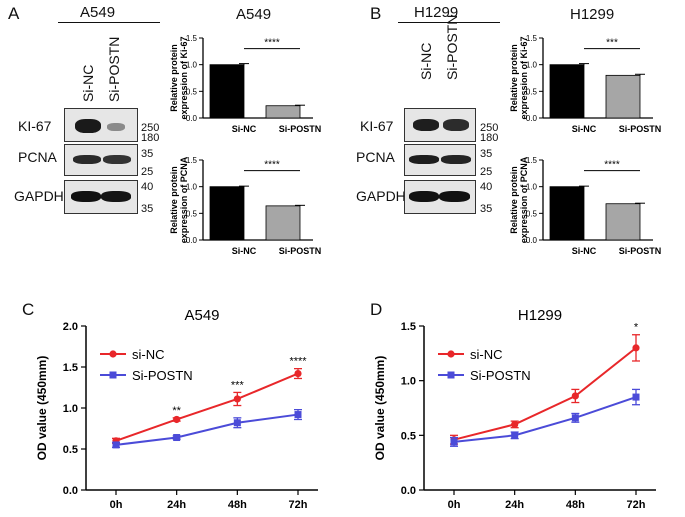 The image size is (685, 517). I want to click on panel-b-letter: B, so click(376, 13).